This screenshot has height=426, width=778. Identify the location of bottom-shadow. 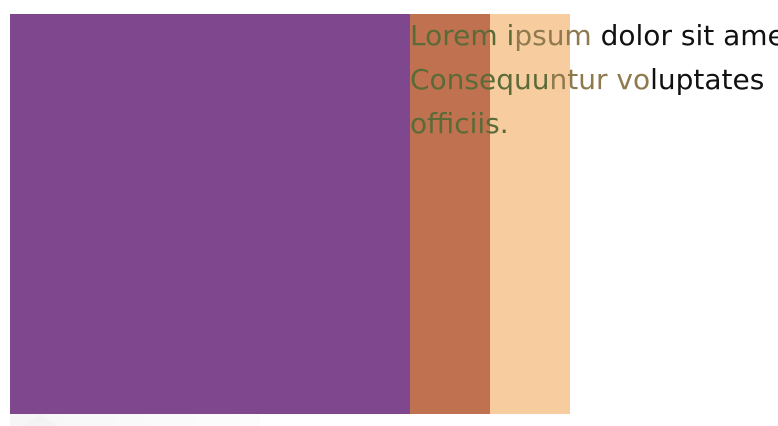
(135, 420).